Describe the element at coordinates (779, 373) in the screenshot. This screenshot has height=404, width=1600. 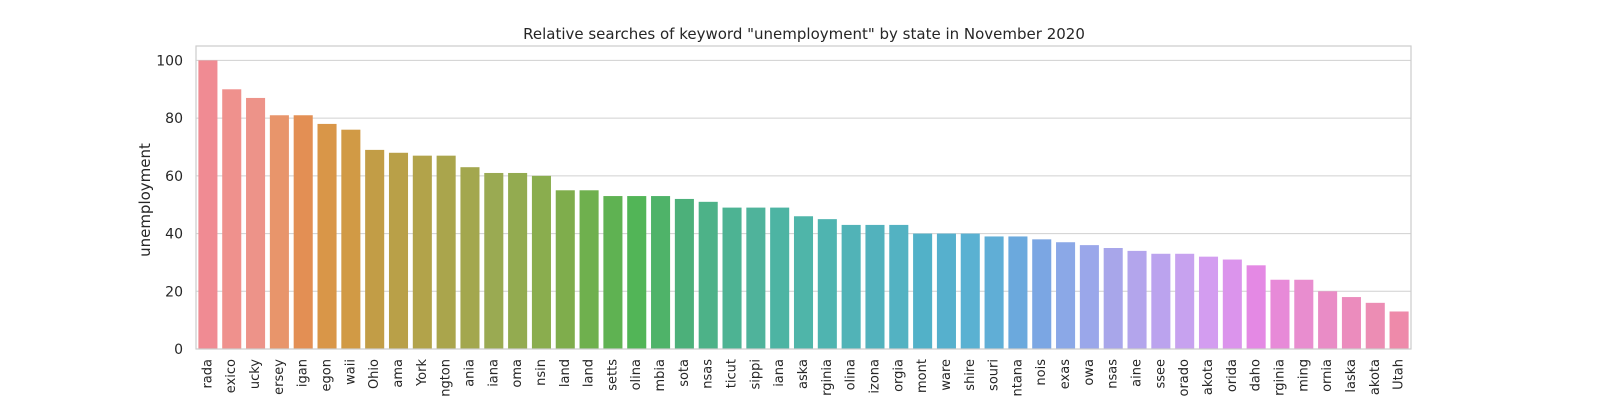
I see `x-tick-label: iana` at that location.